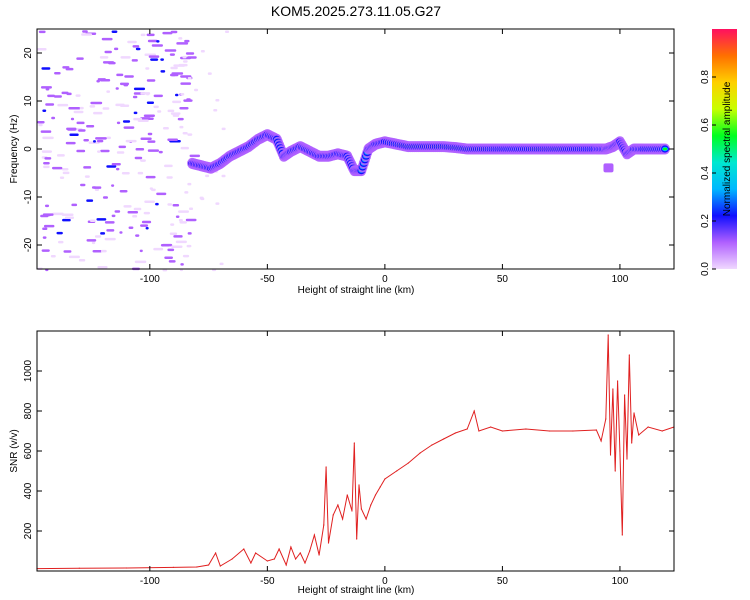 The width and height of the screenshot is (750, 600). What do you see at coordinates (14, 450) in the screenshot?
I see `snr-y-label: SNR (v/v)` at bounding box center [14, 450].